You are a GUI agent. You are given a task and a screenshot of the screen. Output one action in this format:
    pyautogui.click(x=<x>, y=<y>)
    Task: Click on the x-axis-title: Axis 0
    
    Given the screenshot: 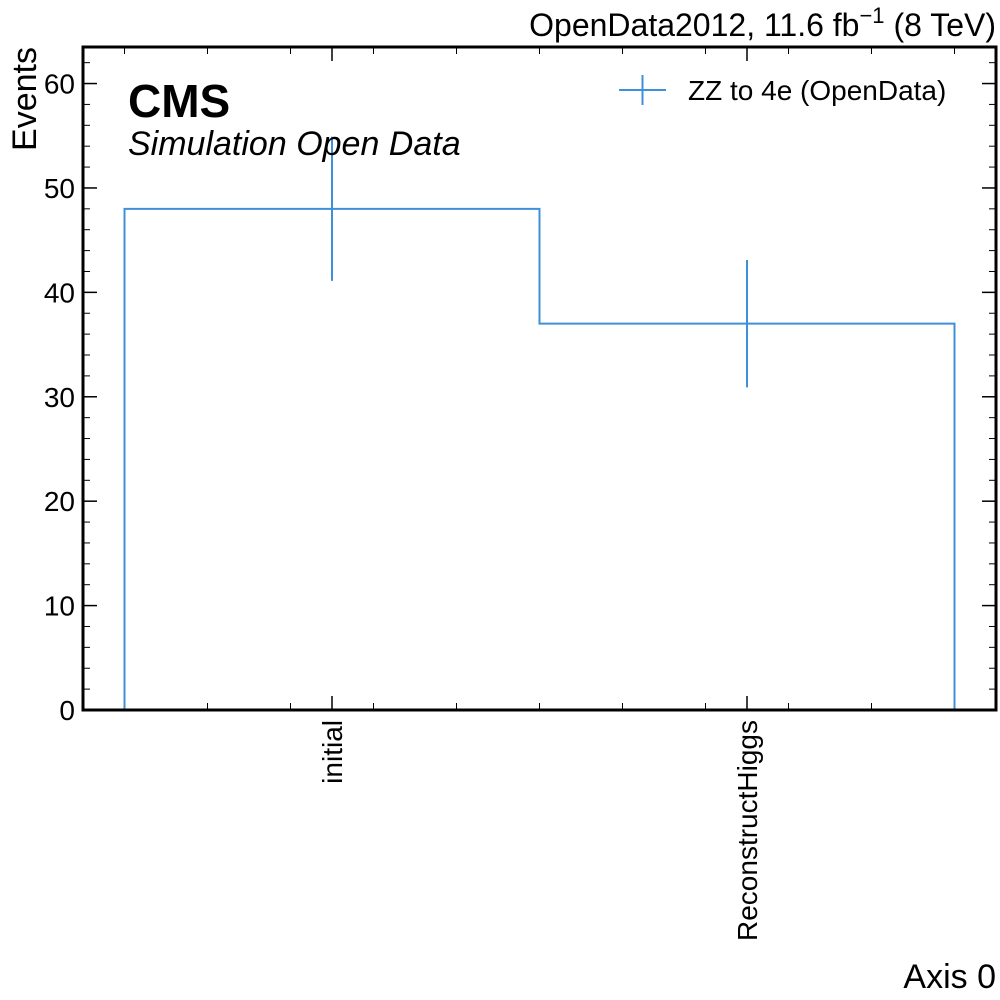 What is the action you would take?
    pyautogui.click(x=949, y=977)
    